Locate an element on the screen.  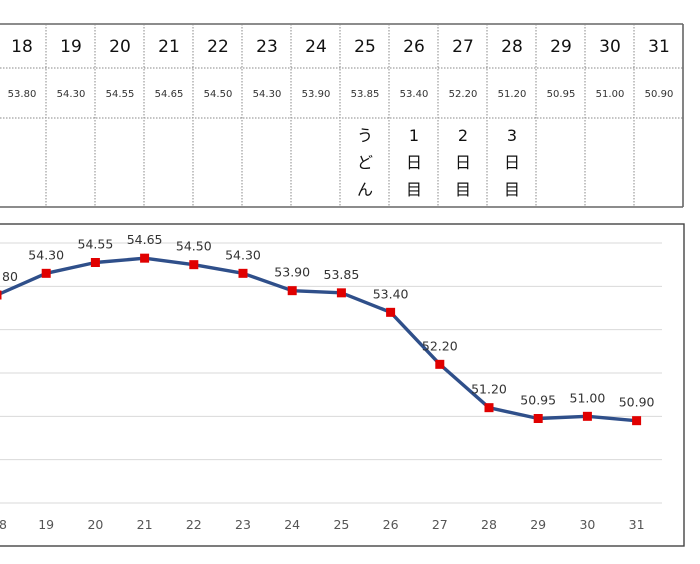
weight-cell-31: 50.90 is located at coordinates (659, 94).